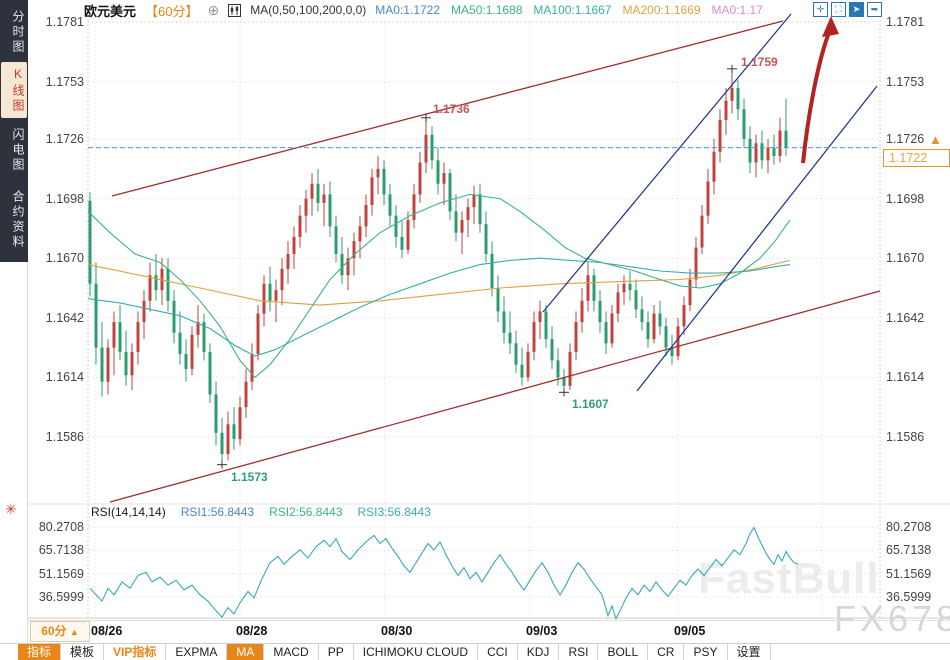 The width and height of the screenshot is (950, 660). What do you see at coordinates (498, 652) in the screenshot?
I see `toolbar-item-8: CCI` at bounding box center [498, 652].